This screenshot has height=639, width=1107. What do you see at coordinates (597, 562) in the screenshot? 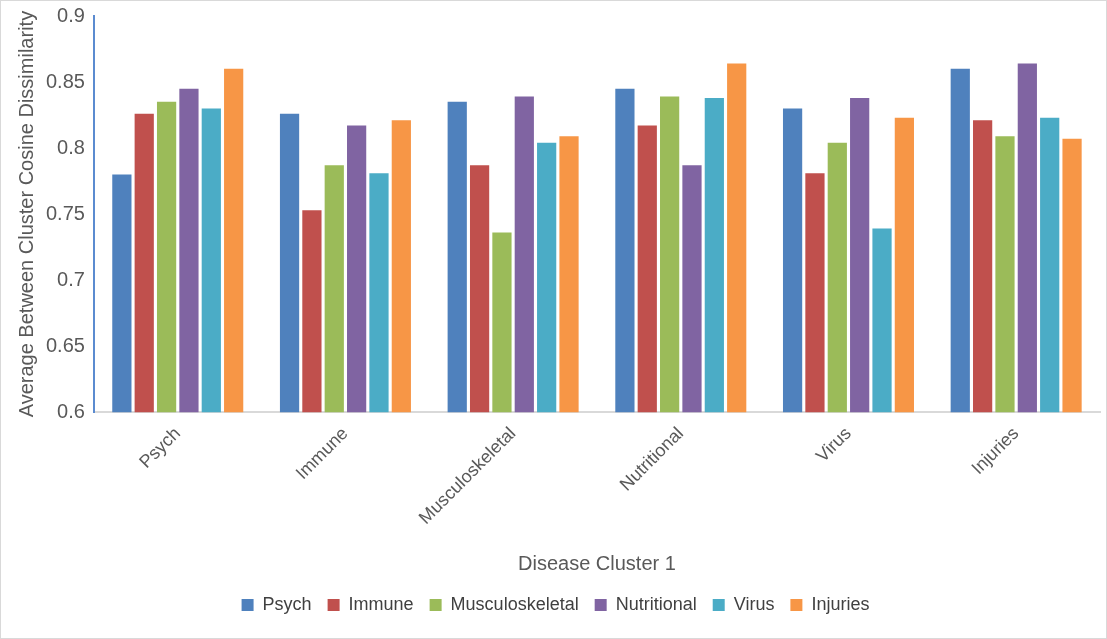
I see `x-axis-title: Disease Cluster 1` at bounding box center [597, 562].